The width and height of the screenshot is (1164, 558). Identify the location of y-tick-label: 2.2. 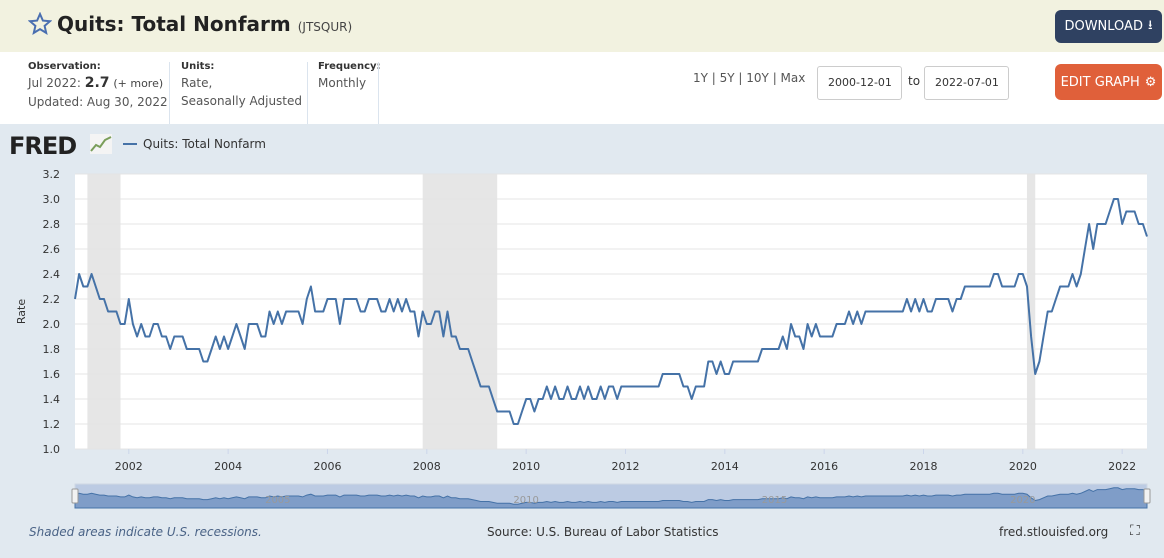
(52, 299).